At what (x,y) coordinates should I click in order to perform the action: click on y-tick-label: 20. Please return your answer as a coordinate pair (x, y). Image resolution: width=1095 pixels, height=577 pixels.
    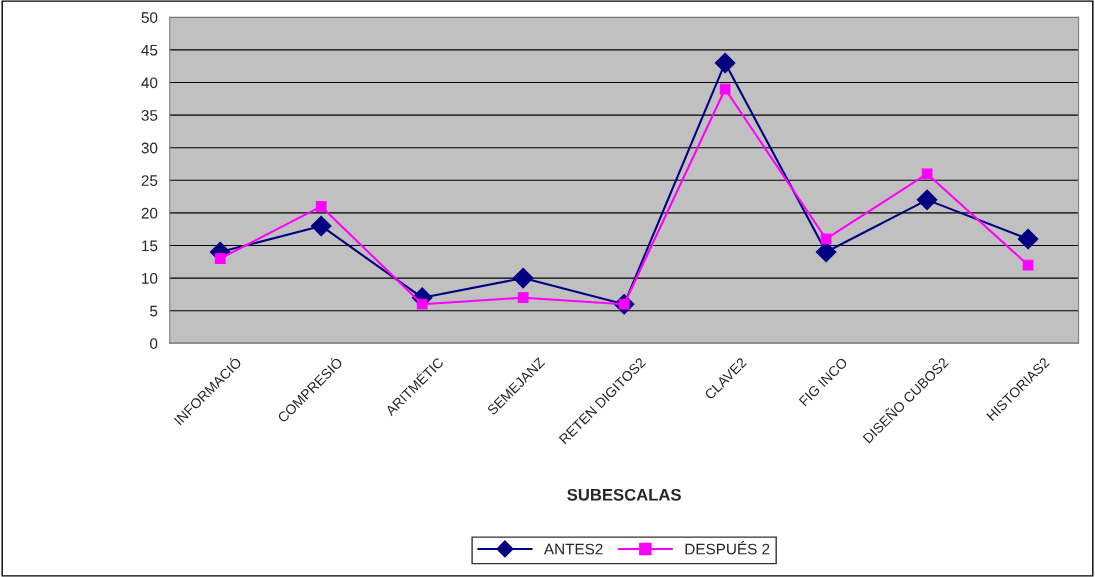
    Looking at the image, I should click on (149, 213).